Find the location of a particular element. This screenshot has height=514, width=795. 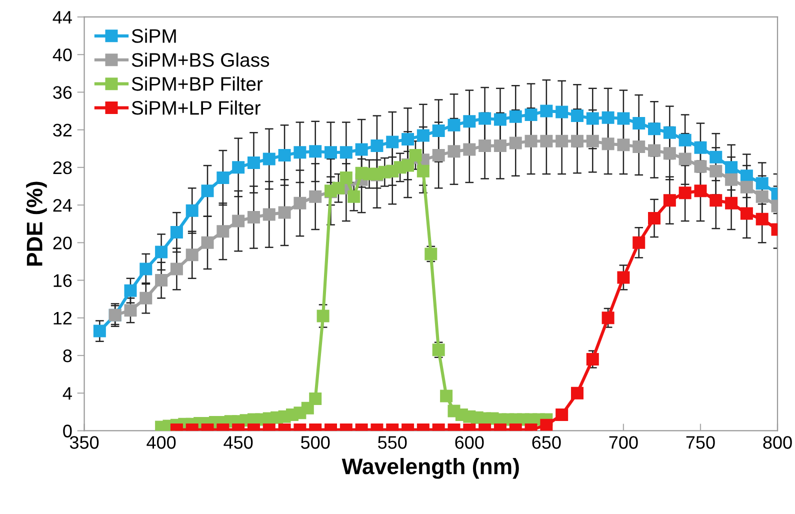

legend-label: SiPM+BS Glass is located at coordinates (201, 59).